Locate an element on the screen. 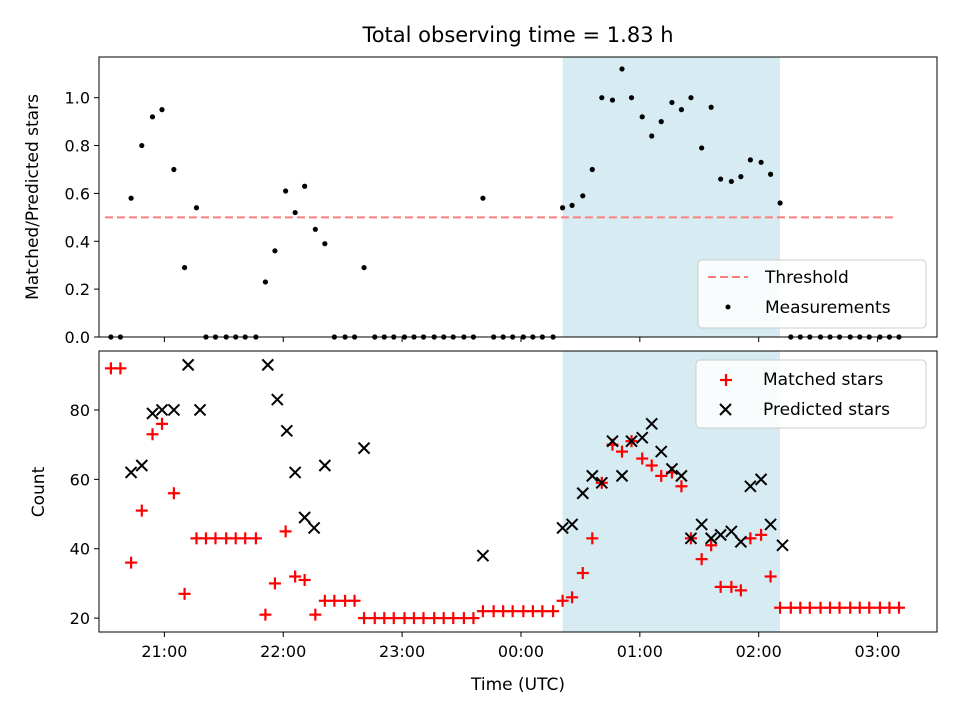 The width and height of the screenshot is (960, 720). top-y-tick-label: 0.4 is located at coordinates (77, 241).